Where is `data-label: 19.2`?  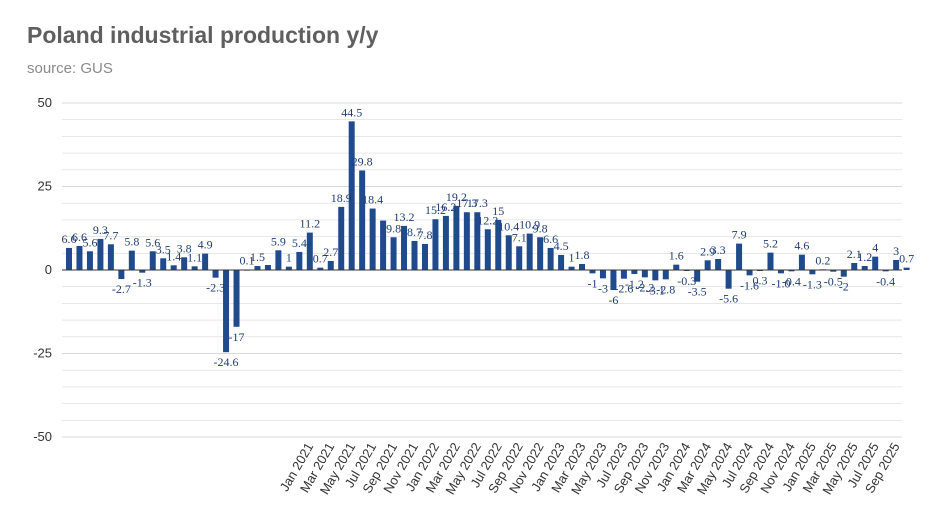
data-label: 19.2 is located at coordinates (456, 197).